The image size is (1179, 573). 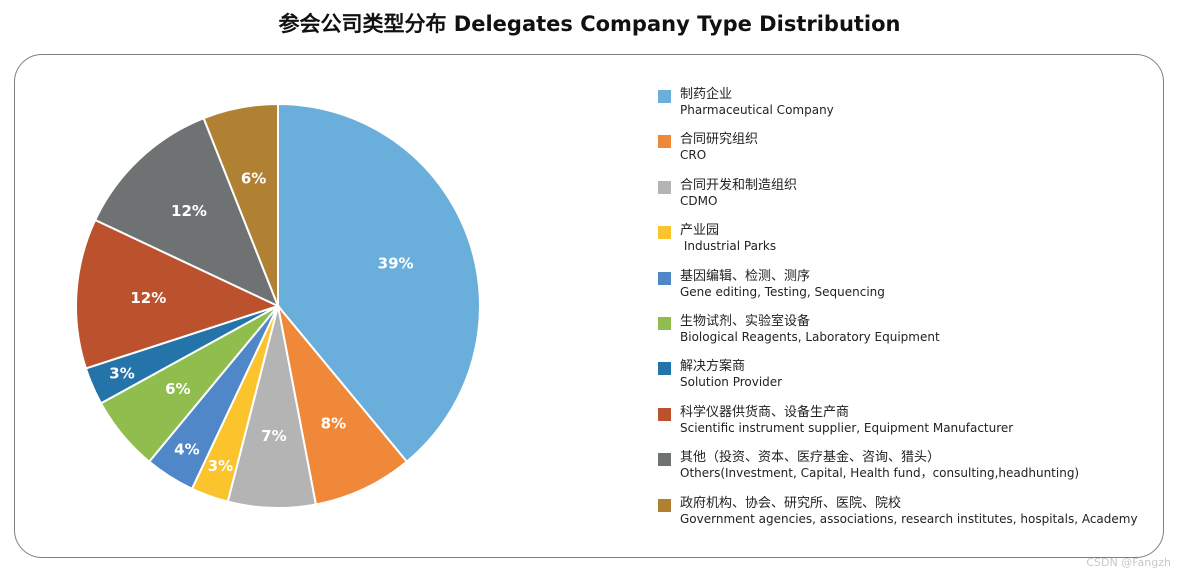 What do you see at coordinates (706, 94) in the screenshot?
I see `legend-label-cn-0: 制药企业` at bounding box center [706, 94].